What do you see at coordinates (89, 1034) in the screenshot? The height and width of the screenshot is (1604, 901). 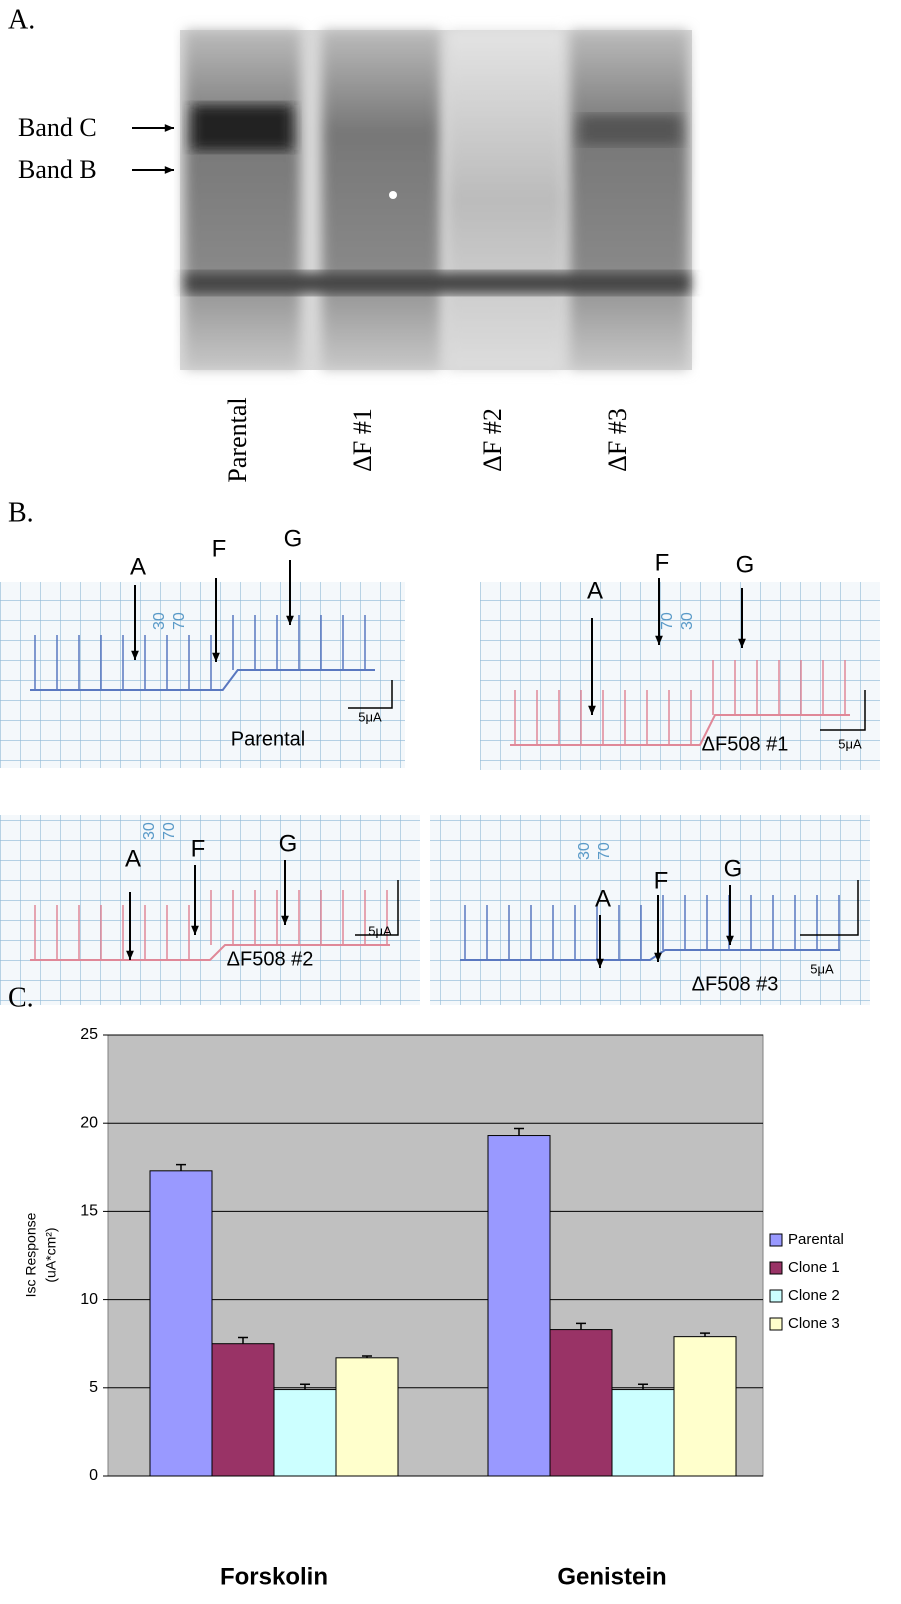 I see `y-tick-label: 25` at bounding box center [89, 1034].